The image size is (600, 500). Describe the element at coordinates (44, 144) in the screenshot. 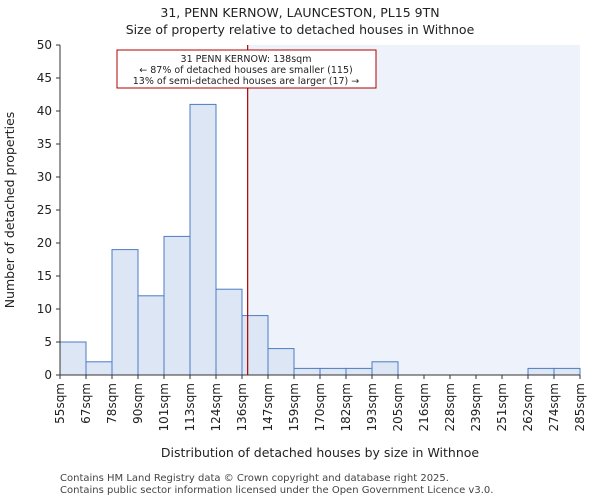

I see `y-tick-label: 35` at that location.